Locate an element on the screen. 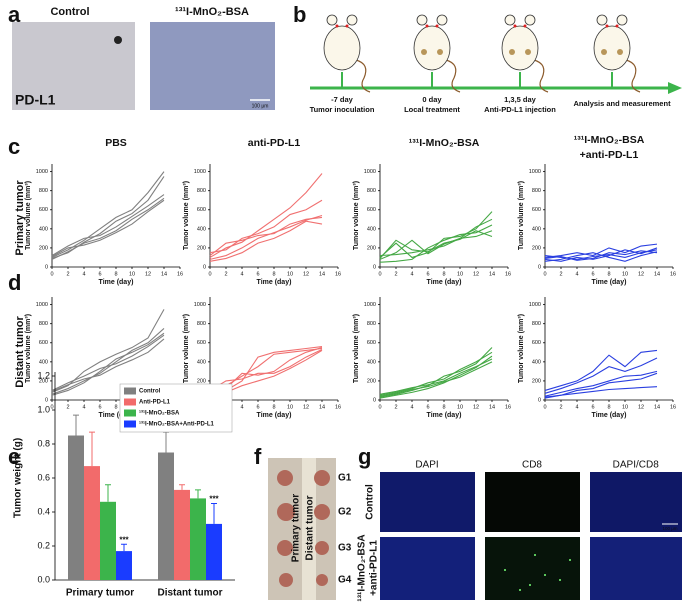 The width and height of the screenshot is (685, 608). y-tick-label: 0.8 is located at coordinates (43, 443).